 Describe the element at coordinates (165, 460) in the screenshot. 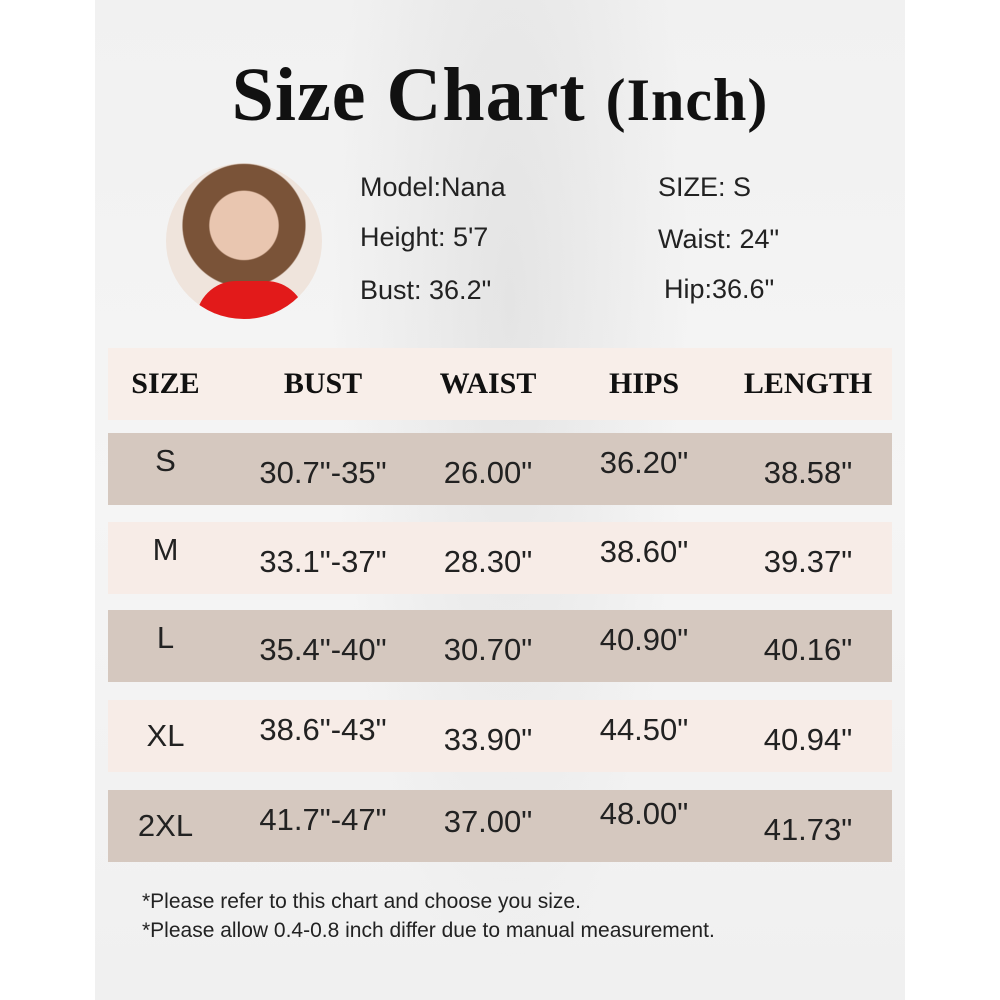

I see `table-cell-size: S` at that location.